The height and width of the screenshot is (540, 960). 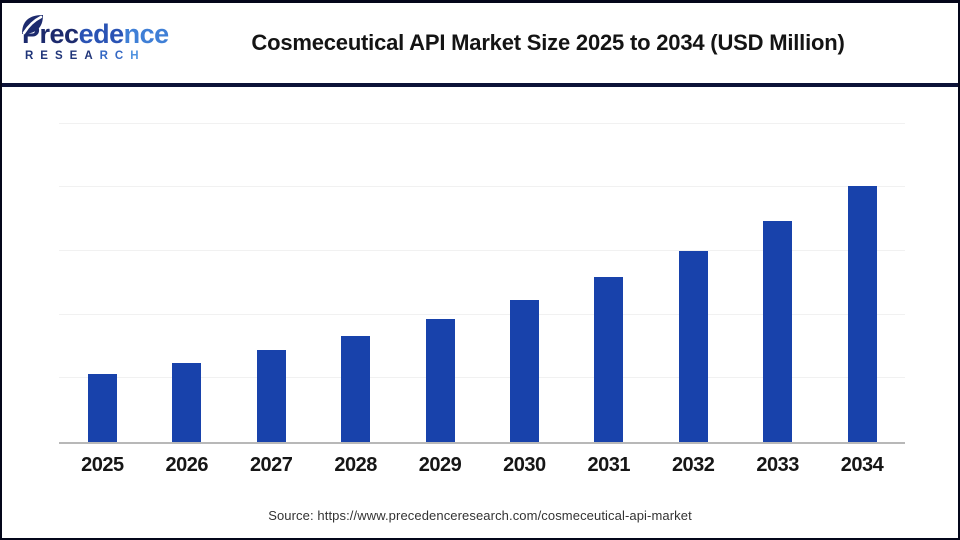 I want to click on x-tick-label: 2025, so click(x=102, y=465).